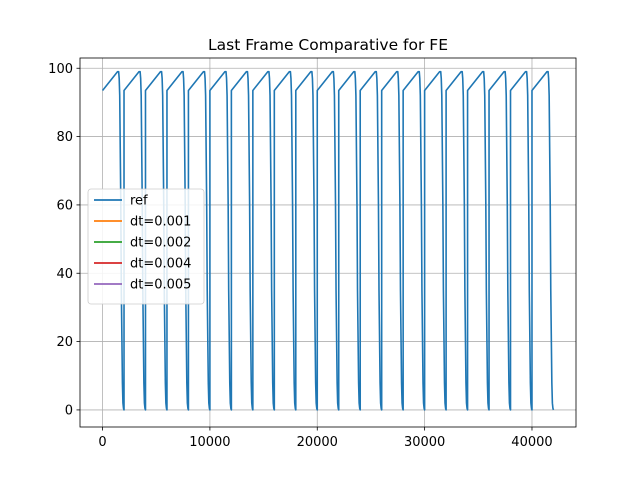 Image resolution: width=640 pixels, height=480 pixels. What do you see at coordinates (69, 410) in the screenshot?
I see `y-tick-label: 0` at bounding box center [69, 410].